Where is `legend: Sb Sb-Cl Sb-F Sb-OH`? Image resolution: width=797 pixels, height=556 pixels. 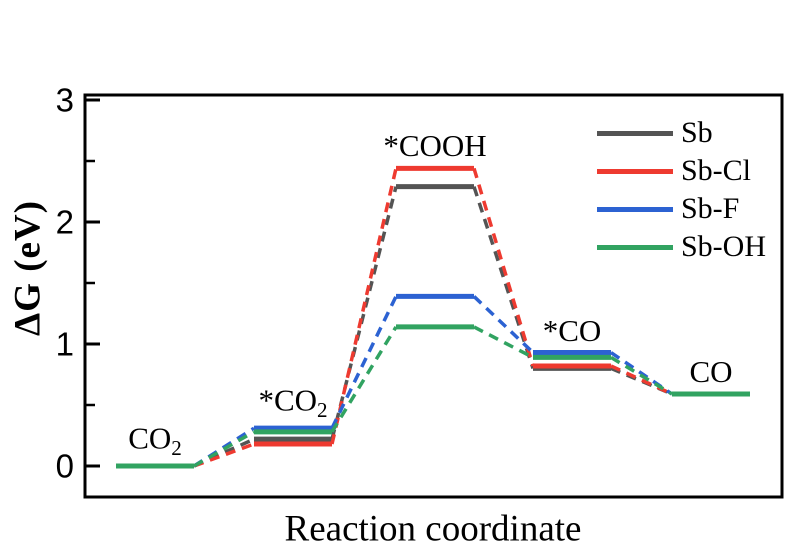
legend: Sb Sb-Cl Sb-F Sb-OH is located at coordinates (681, 190).